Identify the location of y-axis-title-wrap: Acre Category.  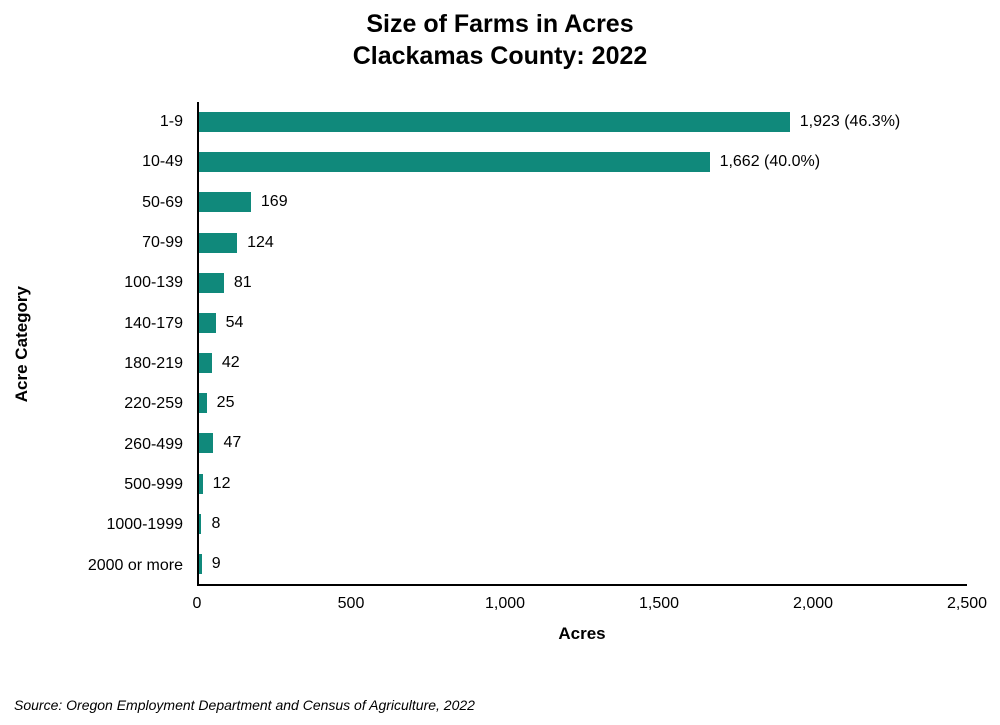
(22, 344).